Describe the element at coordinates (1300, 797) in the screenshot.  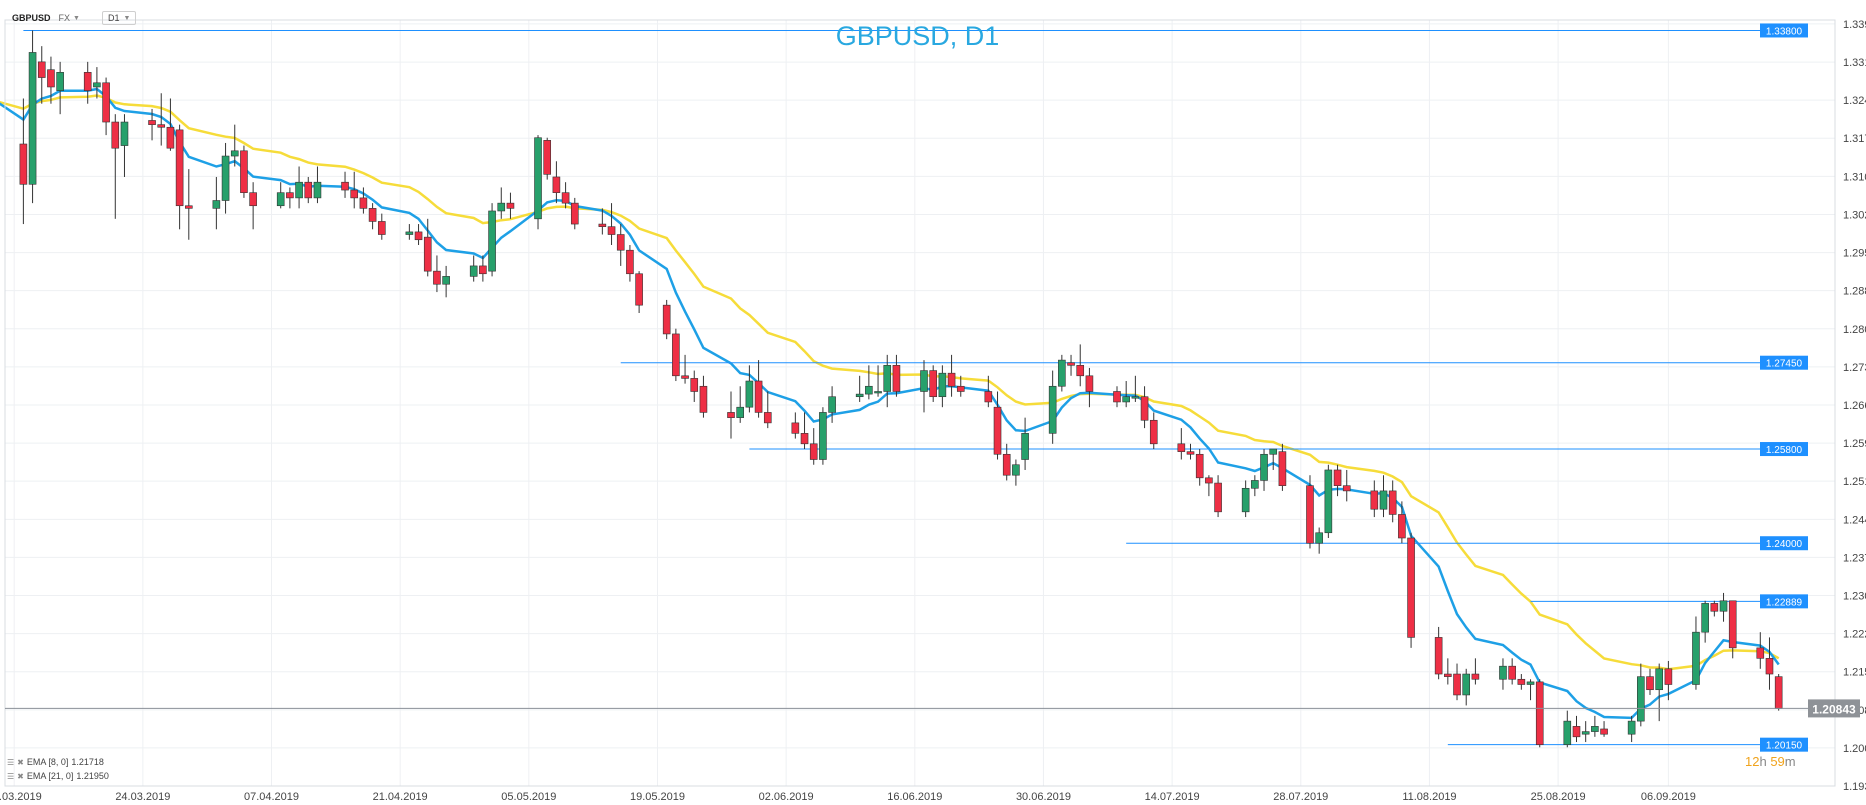
I see `x-tick-label: 28.07.2019` at that location.